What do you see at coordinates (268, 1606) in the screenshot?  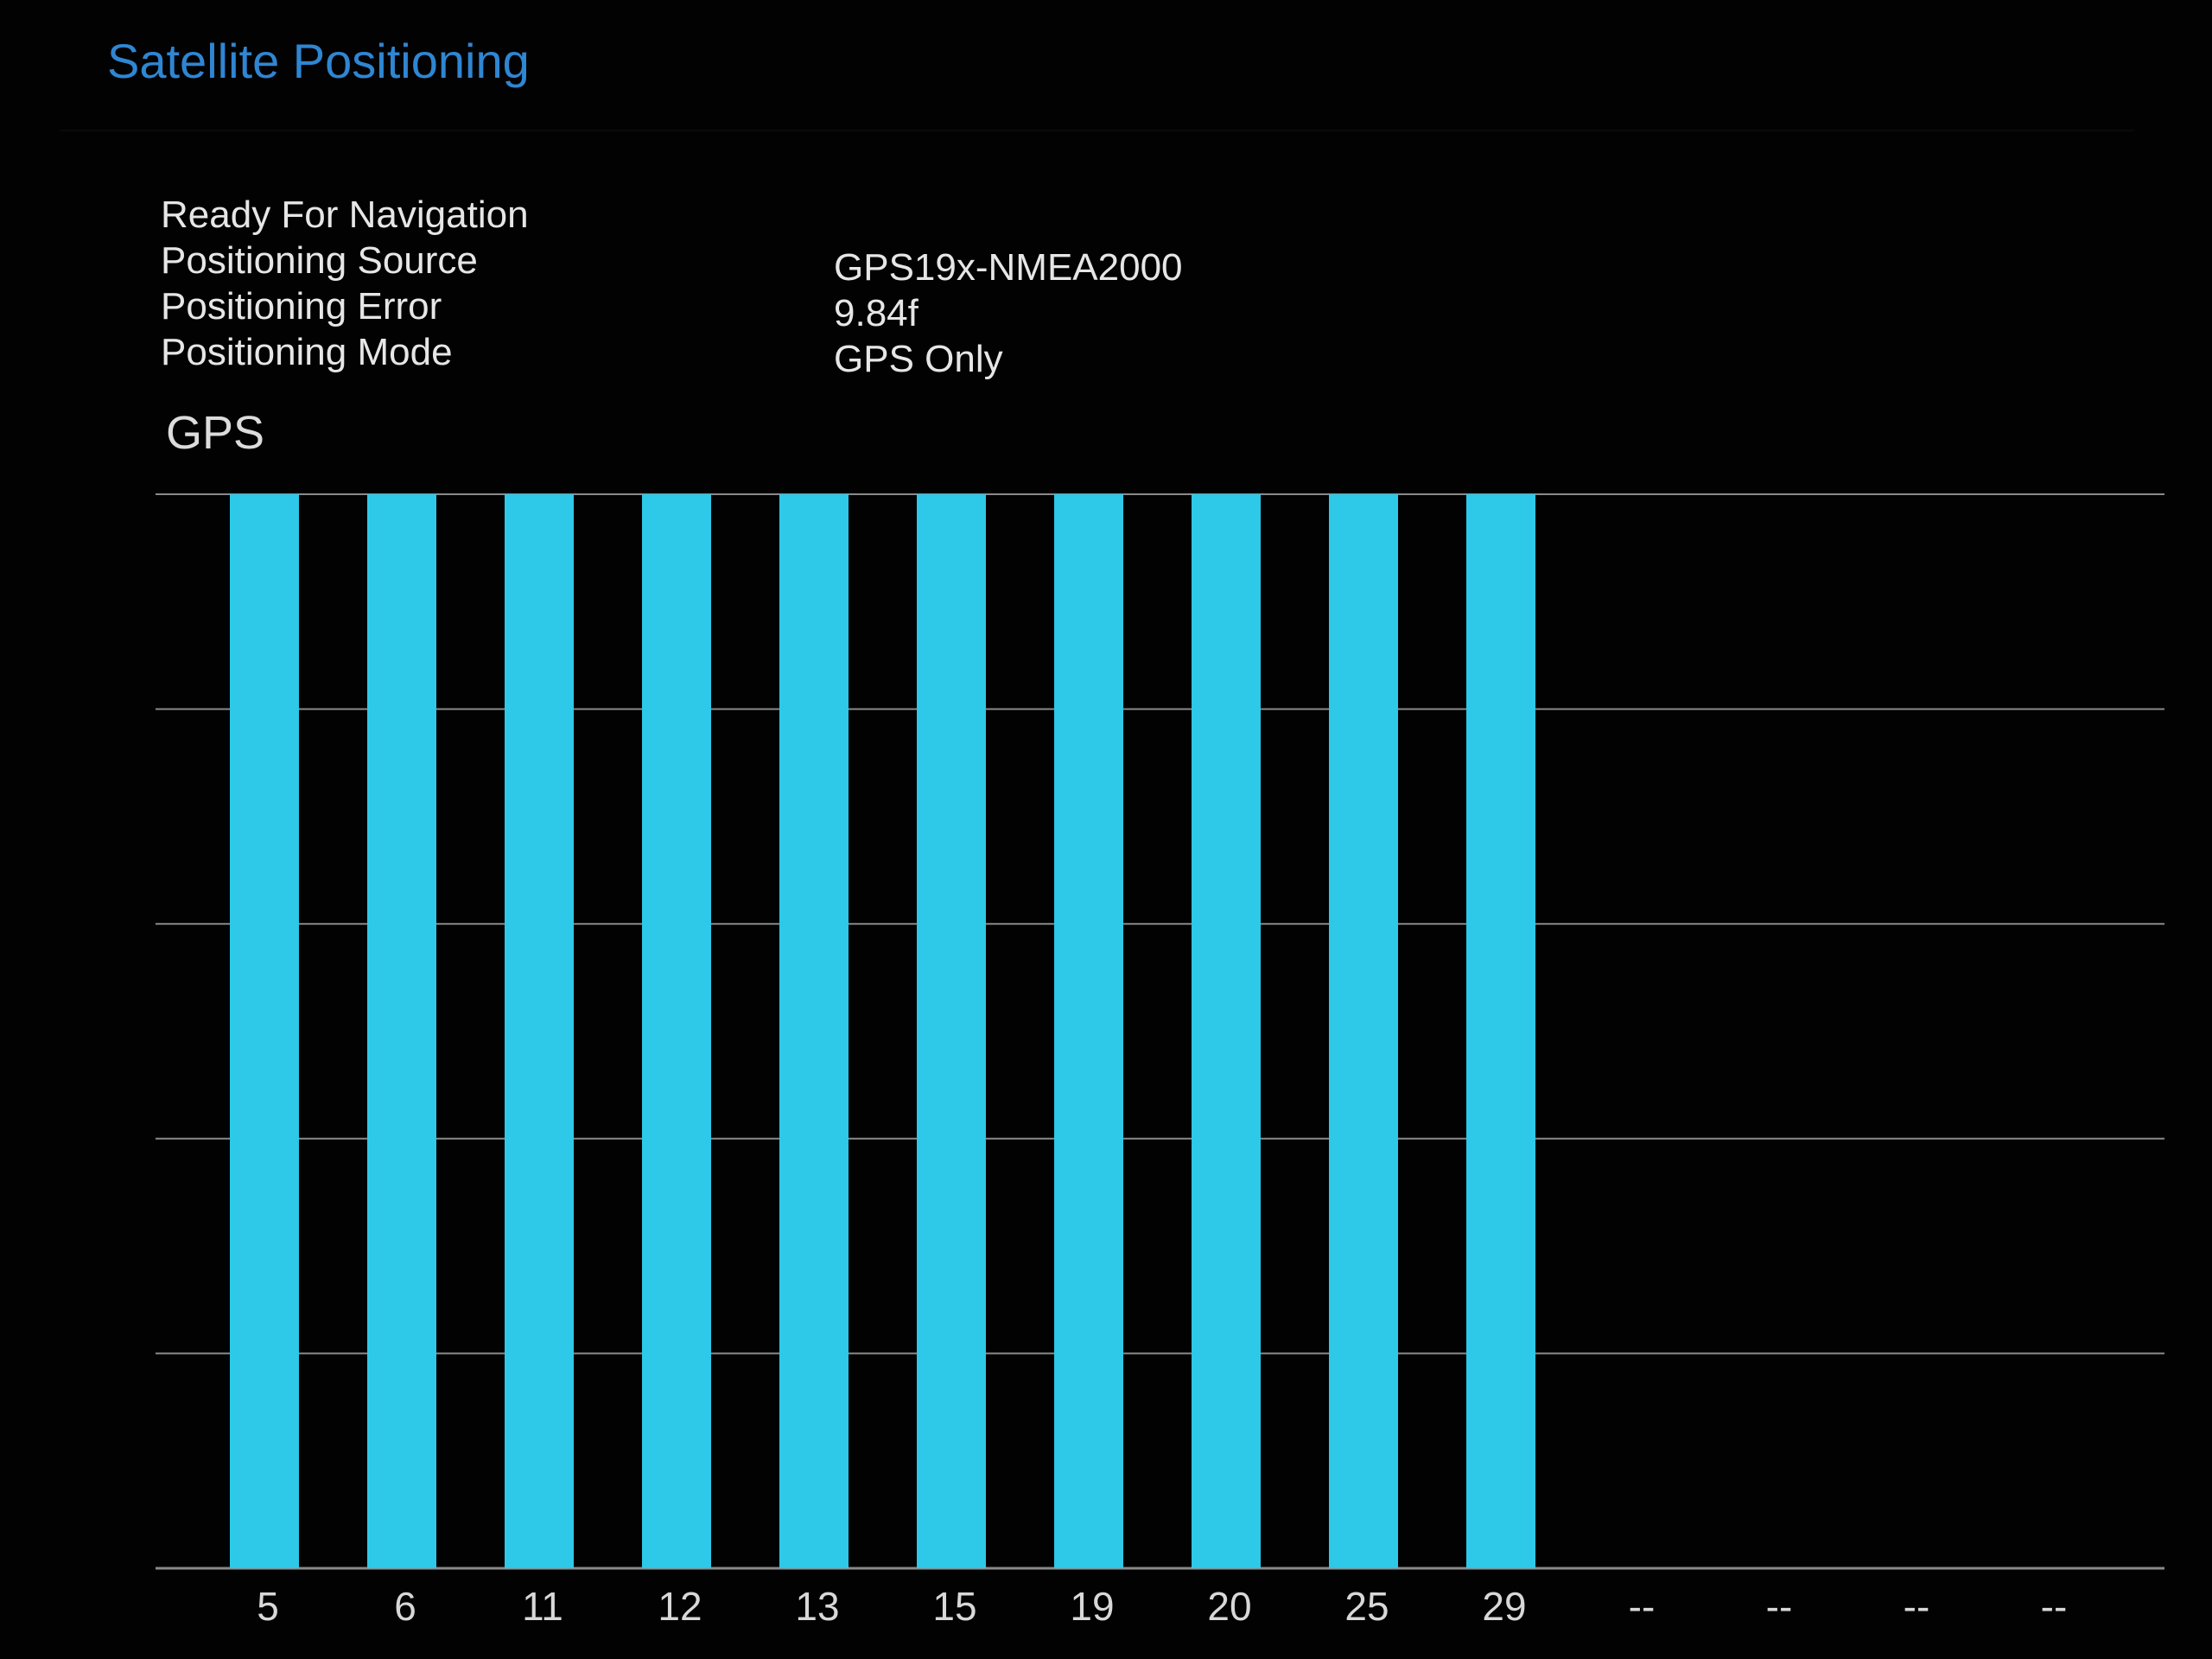 I see `satellite-id-label: 5` at bounding box center [268, 1606].